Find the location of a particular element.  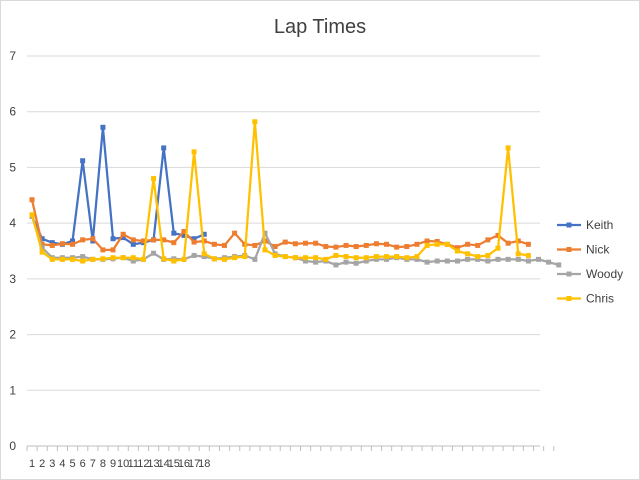

x-tick-label: 5 is located at coordinates (72, 464).